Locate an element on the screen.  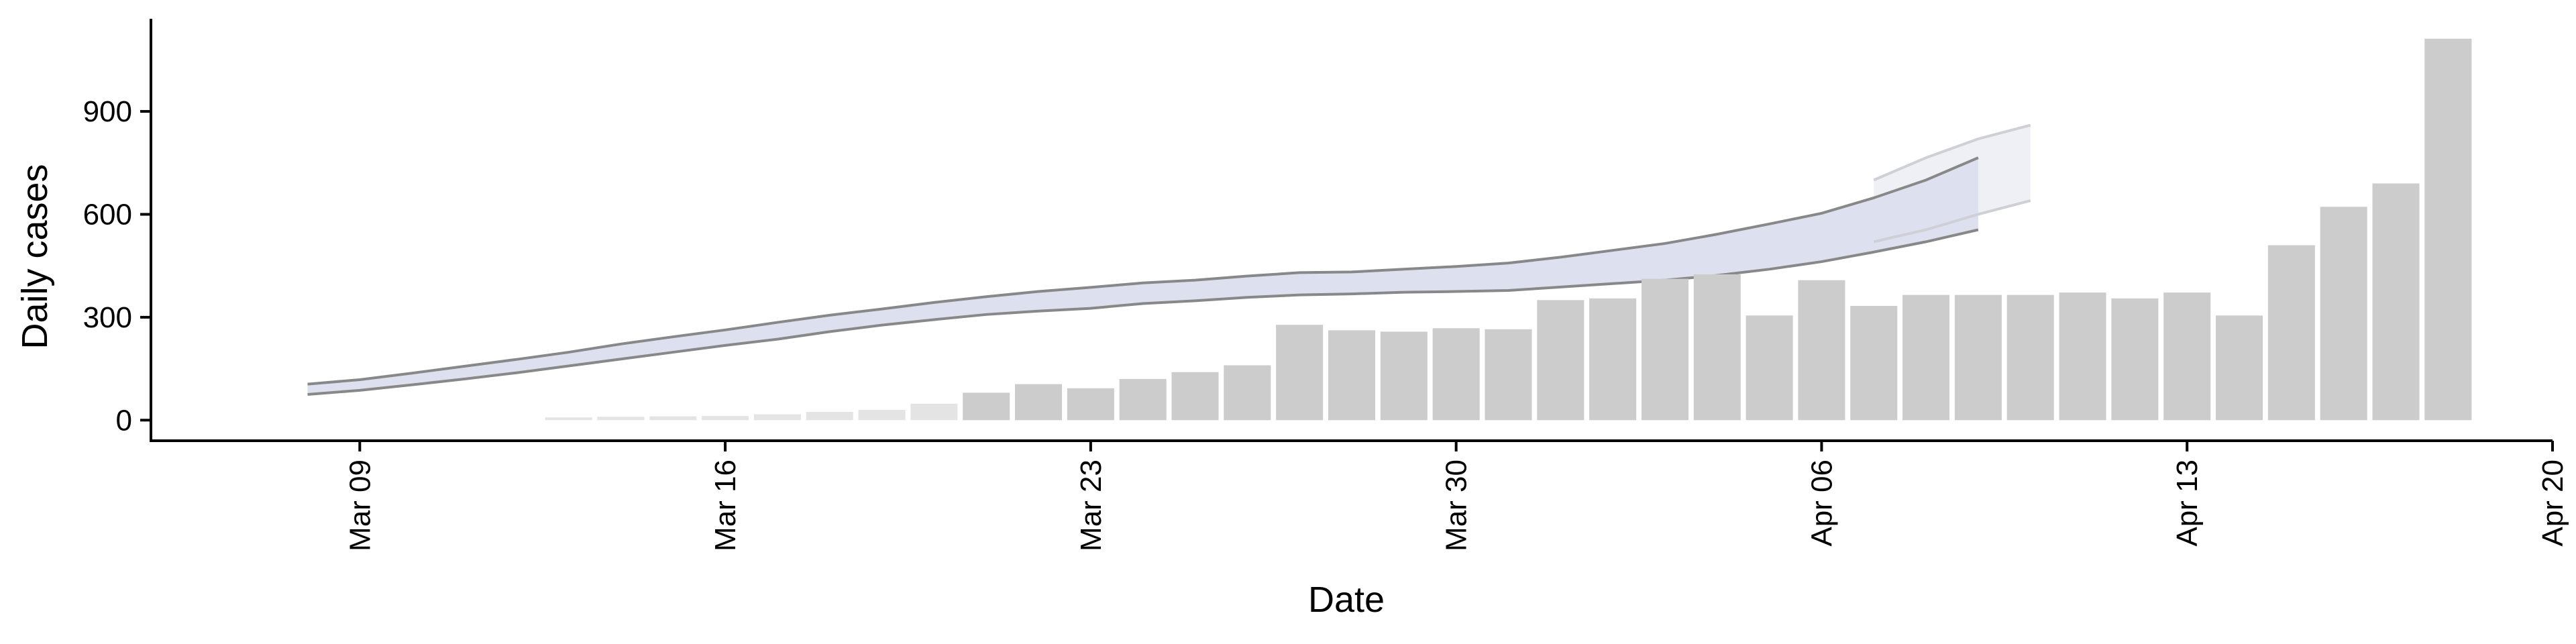
x-tick-label: Mar 16 is located at coordinates (725, 505).